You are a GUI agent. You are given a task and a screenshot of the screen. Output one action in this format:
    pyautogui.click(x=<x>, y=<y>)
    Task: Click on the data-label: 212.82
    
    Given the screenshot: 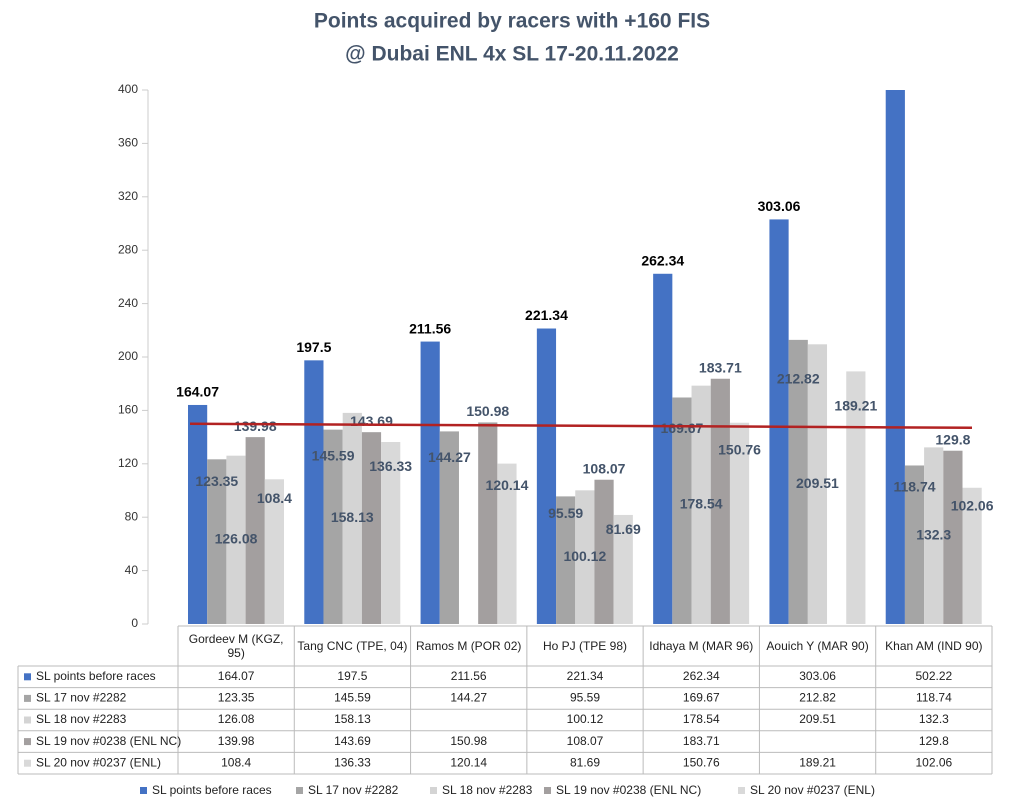 What is the action you would take?
    pyautogui.click(x=798, y=378)
    